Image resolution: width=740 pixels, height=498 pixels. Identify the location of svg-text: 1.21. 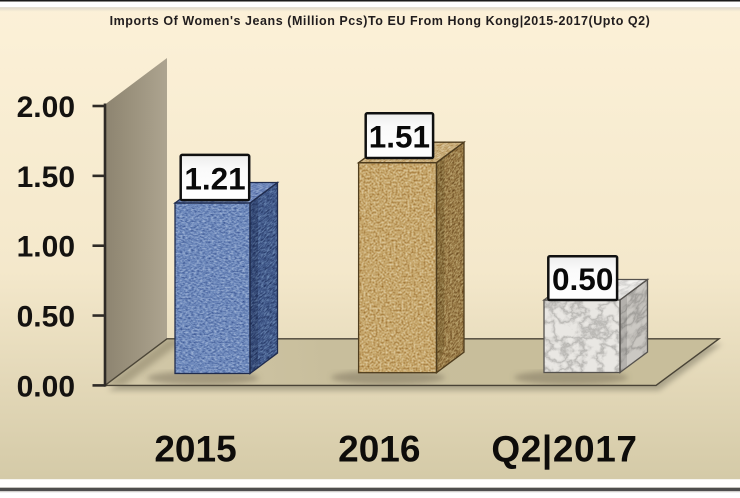
(214, 178).